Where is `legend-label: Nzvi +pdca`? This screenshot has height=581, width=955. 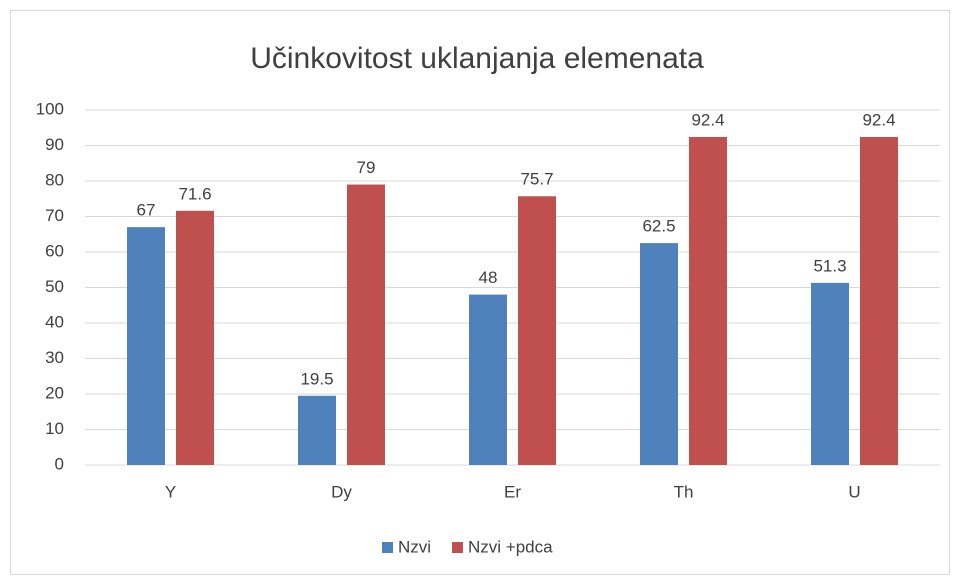
legend-label: Nzvi +pdca is located at coordinates (510, 546).